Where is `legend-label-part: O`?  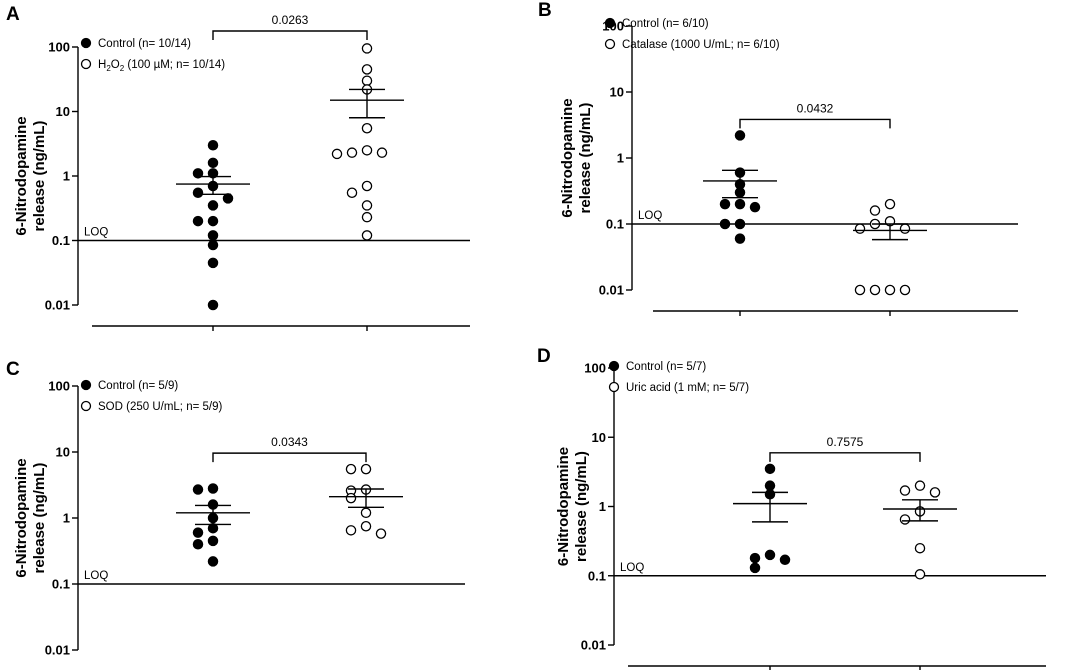
legend-label-part: O is located at coordinates (115, 65).